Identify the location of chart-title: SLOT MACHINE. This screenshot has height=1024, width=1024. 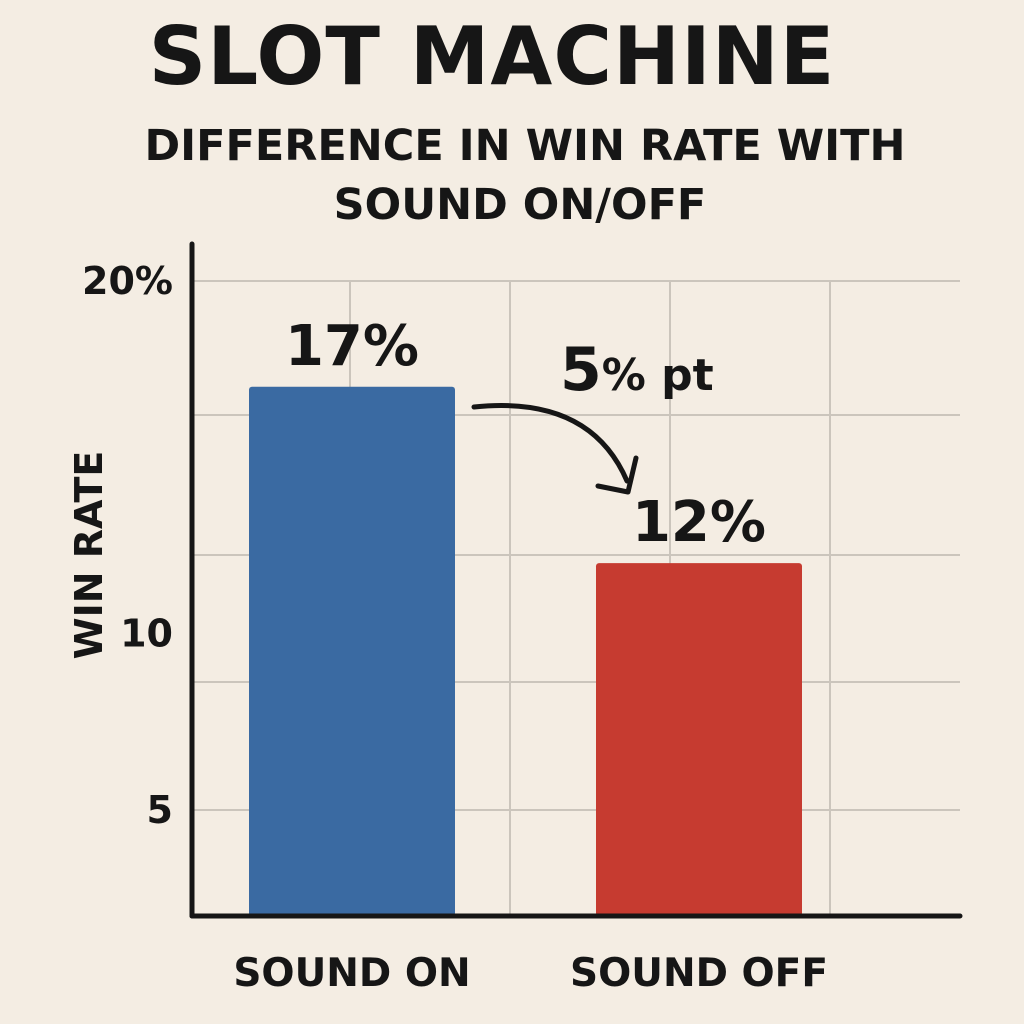
(492, 56).